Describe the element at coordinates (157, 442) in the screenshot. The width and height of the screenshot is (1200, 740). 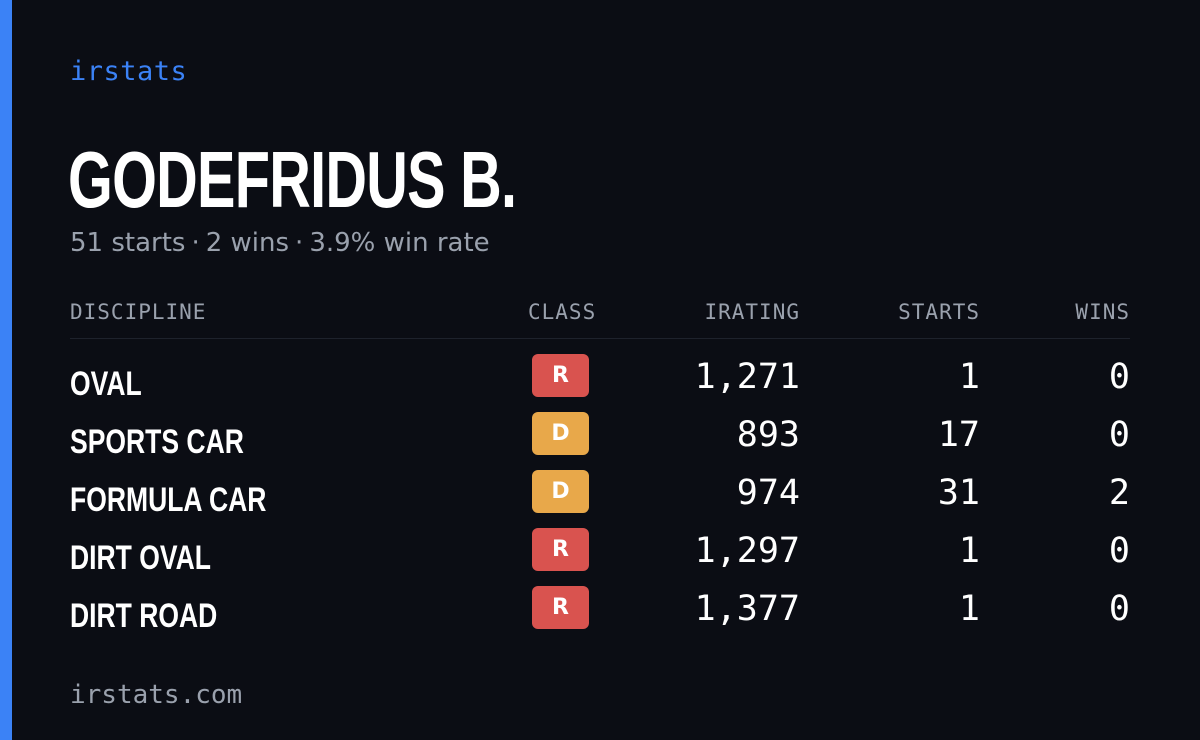
I see `discipline-name: SPORTS CAR` at that location.